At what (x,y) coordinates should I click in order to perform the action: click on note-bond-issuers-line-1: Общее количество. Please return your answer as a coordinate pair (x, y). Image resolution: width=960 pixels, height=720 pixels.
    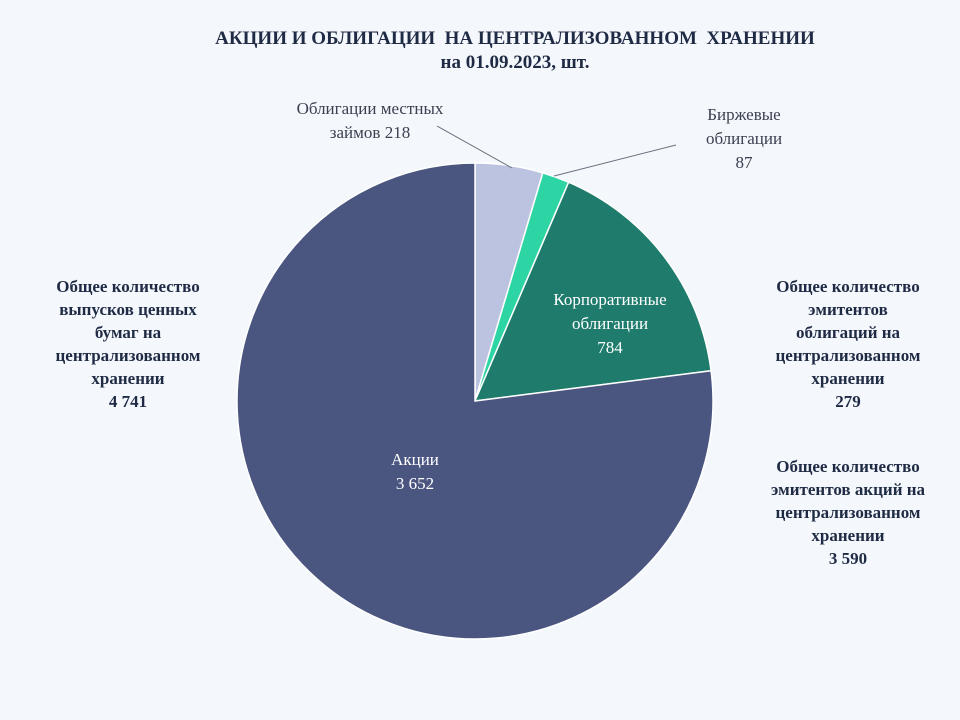
    Looking at the image, I should click on (848, 286).